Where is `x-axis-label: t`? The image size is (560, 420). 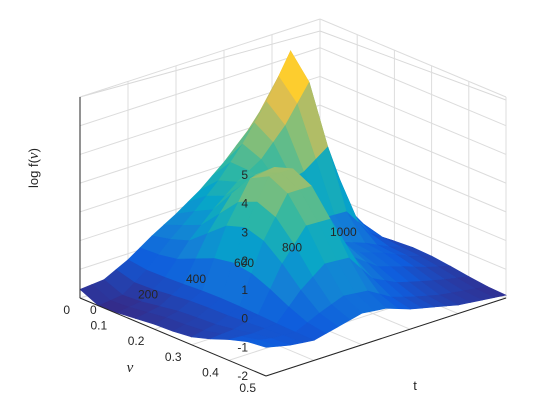
x-axis-label: t is located at coordinates (415, 385).